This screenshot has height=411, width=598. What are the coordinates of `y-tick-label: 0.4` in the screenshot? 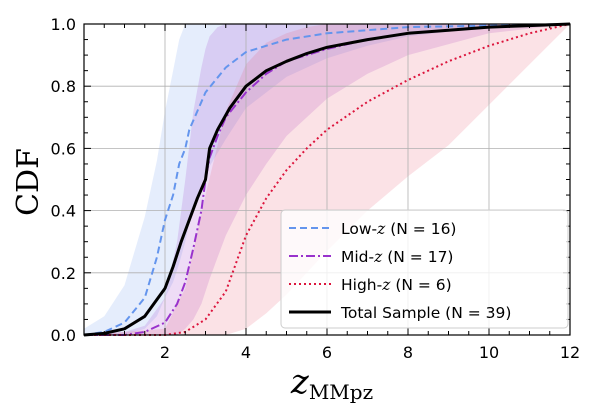 It's located at (63, 211).